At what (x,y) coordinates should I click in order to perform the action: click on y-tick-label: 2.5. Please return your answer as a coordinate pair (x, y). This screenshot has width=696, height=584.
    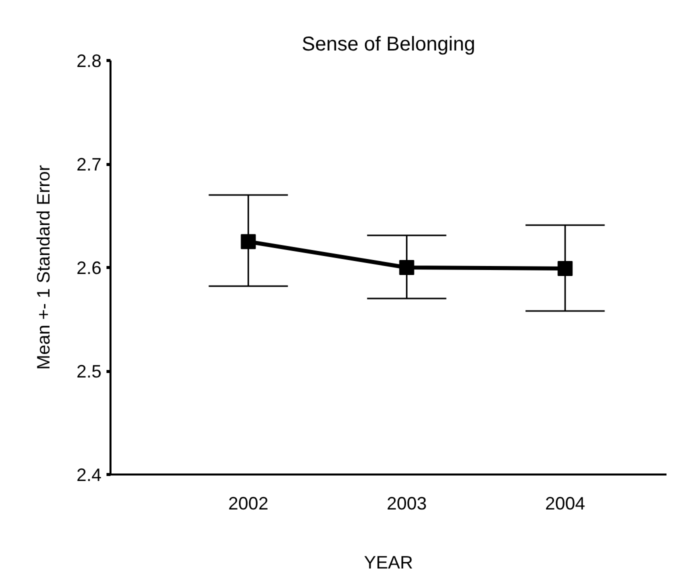
    Looking at the image, I should click on (89, 372).